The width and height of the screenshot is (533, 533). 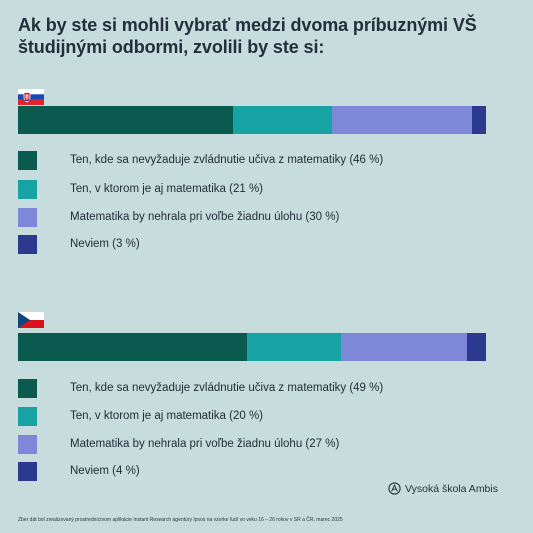 I want to click on ambis-logo-icon, so click(x=394, y=488).